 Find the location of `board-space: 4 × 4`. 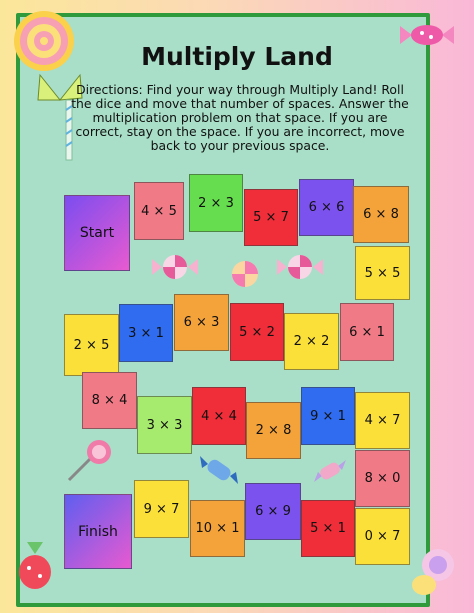

board-space: 4 × 4 is located at coordinates (219, 416).